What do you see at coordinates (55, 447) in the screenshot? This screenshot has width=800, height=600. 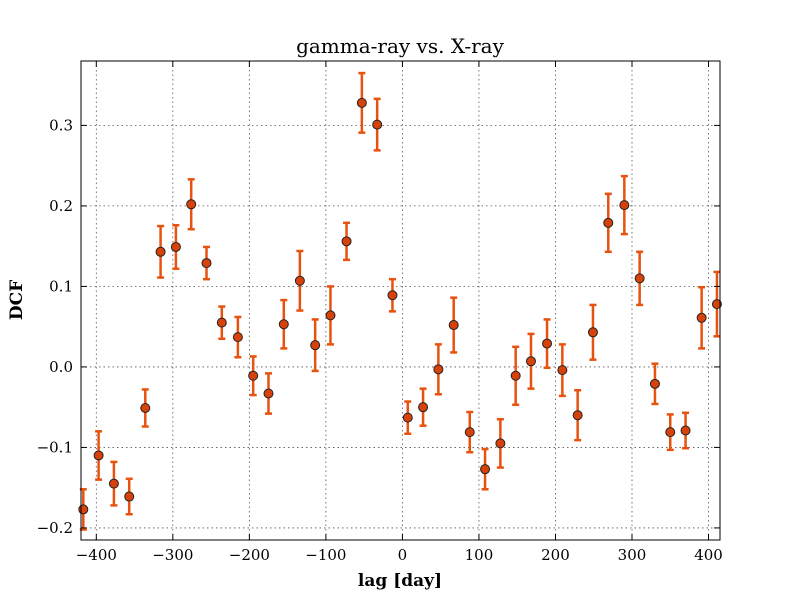 I see `y-tick-label: −0.1` at bounding box center [55, 447].